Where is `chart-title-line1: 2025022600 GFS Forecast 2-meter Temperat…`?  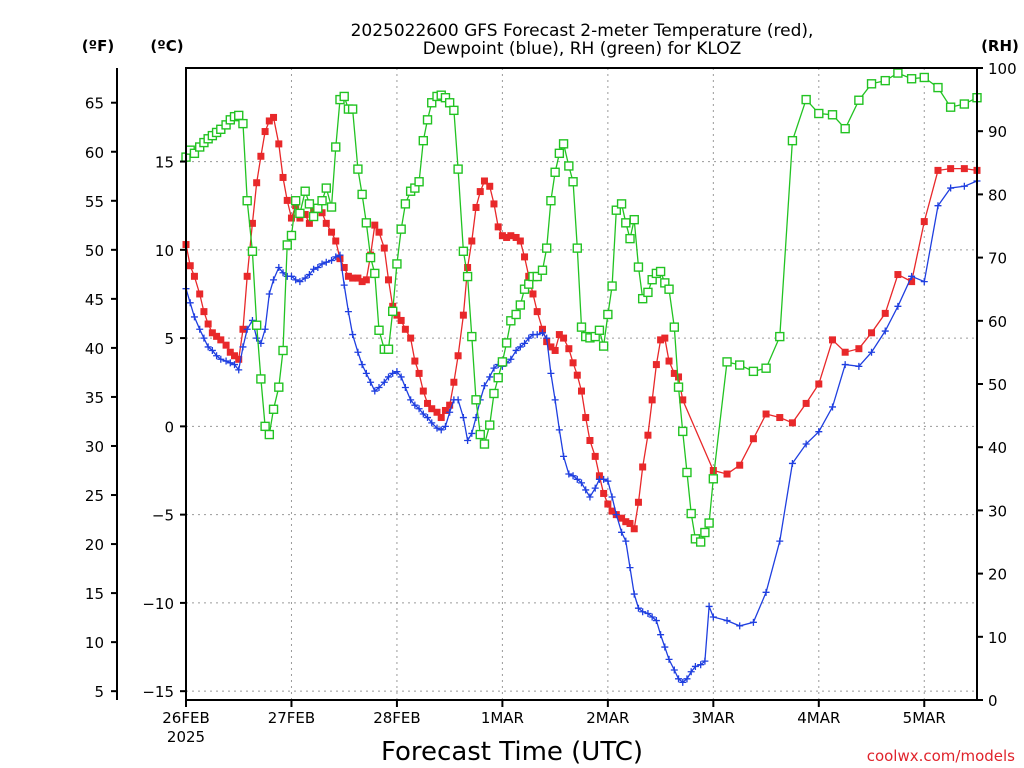
chart-title-line1: 2025022600 GFS Forecast 2-meter Temperat… is located at coordinates (582, 31).